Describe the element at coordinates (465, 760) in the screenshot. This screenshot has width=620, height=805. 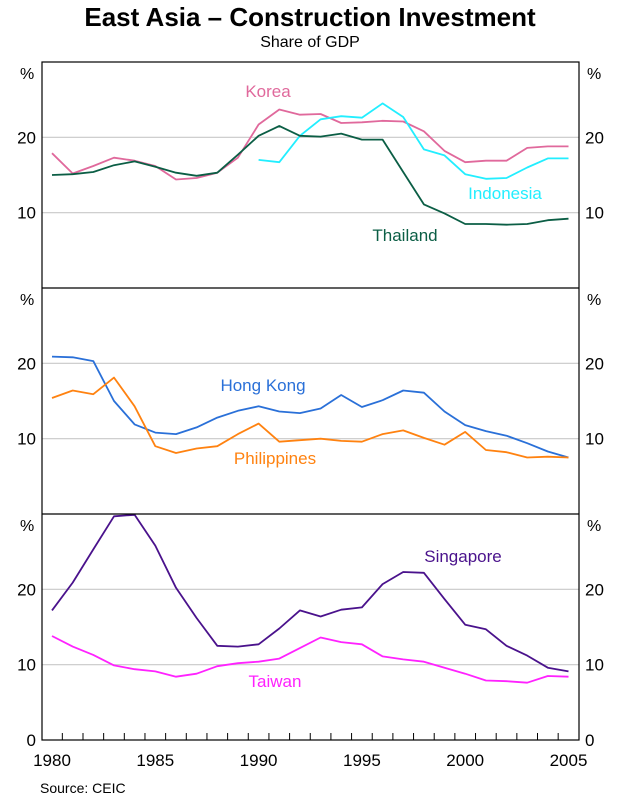
I see `x-tick-label: 2000` at that location.